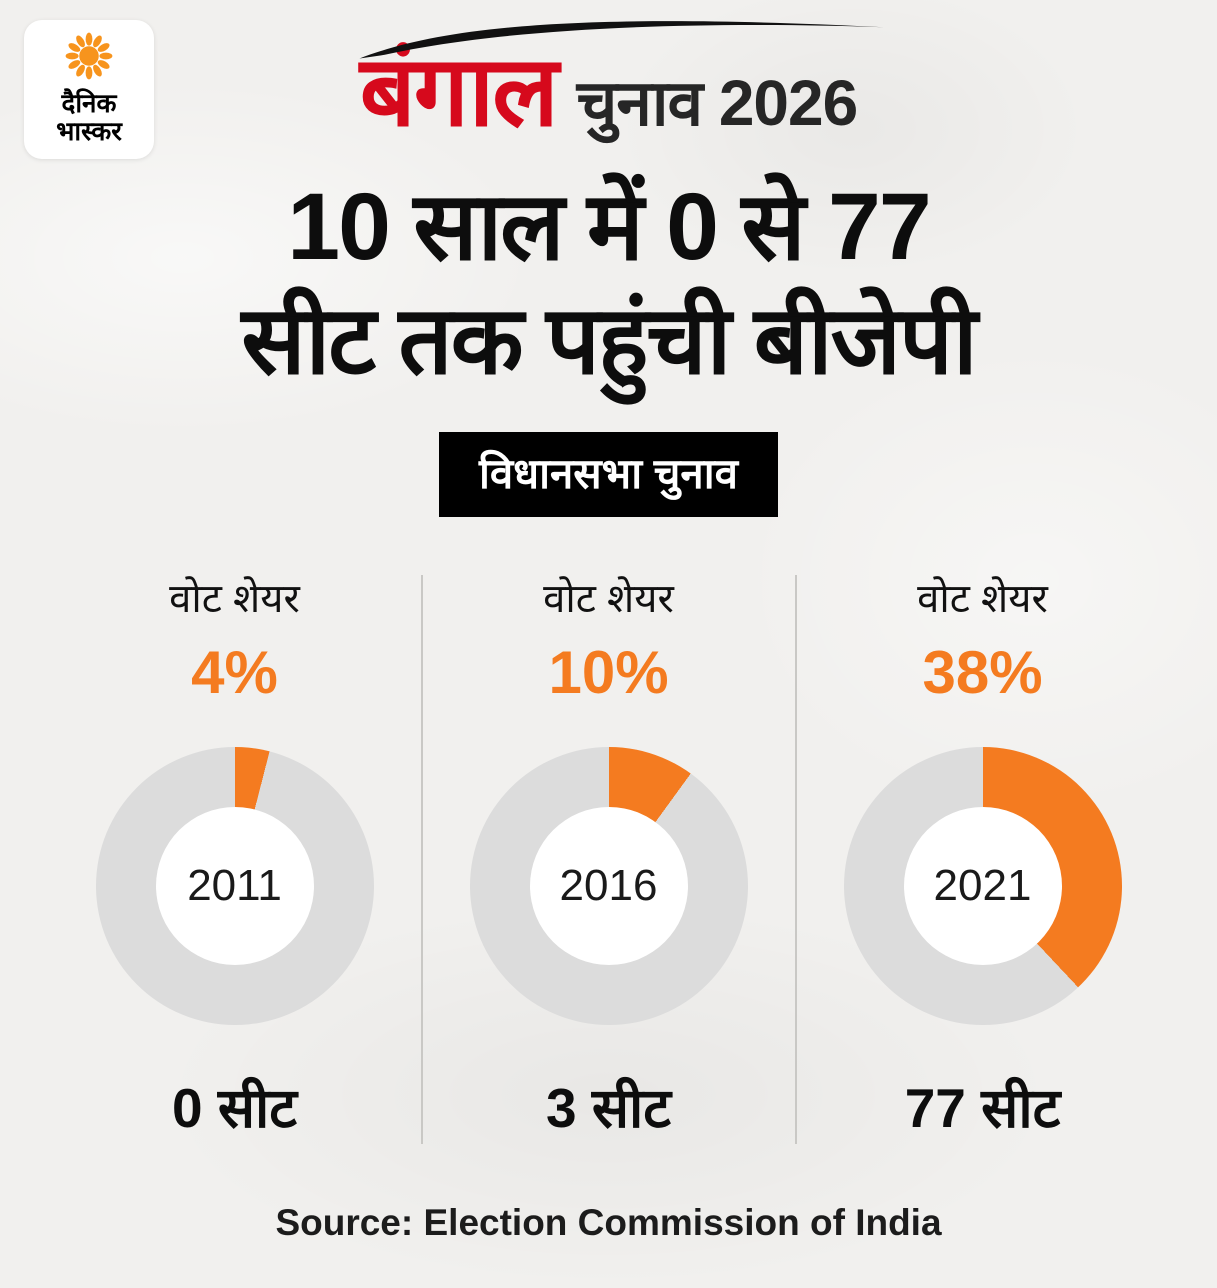  I want to click on donut-chart-2021: 2021, so click(982, 886).